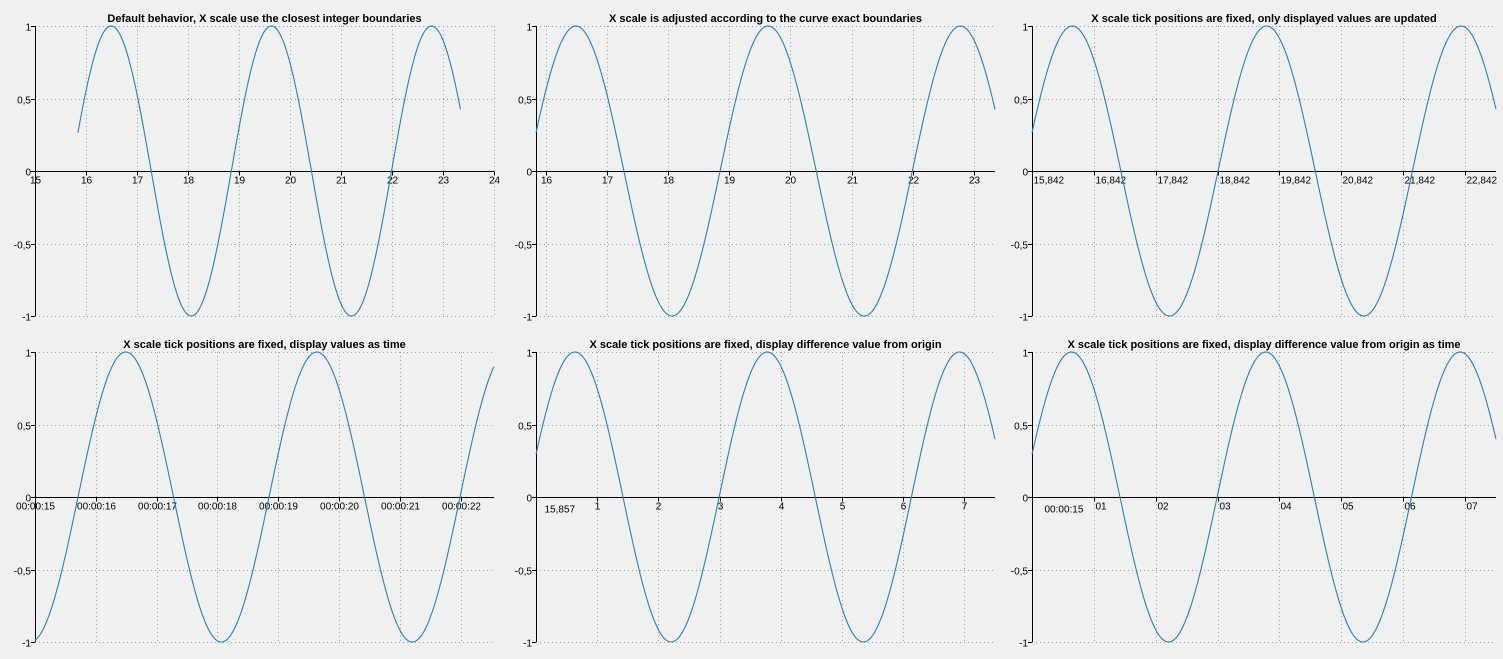  I want to click on x-tick-label: 15, so click(36, 181).